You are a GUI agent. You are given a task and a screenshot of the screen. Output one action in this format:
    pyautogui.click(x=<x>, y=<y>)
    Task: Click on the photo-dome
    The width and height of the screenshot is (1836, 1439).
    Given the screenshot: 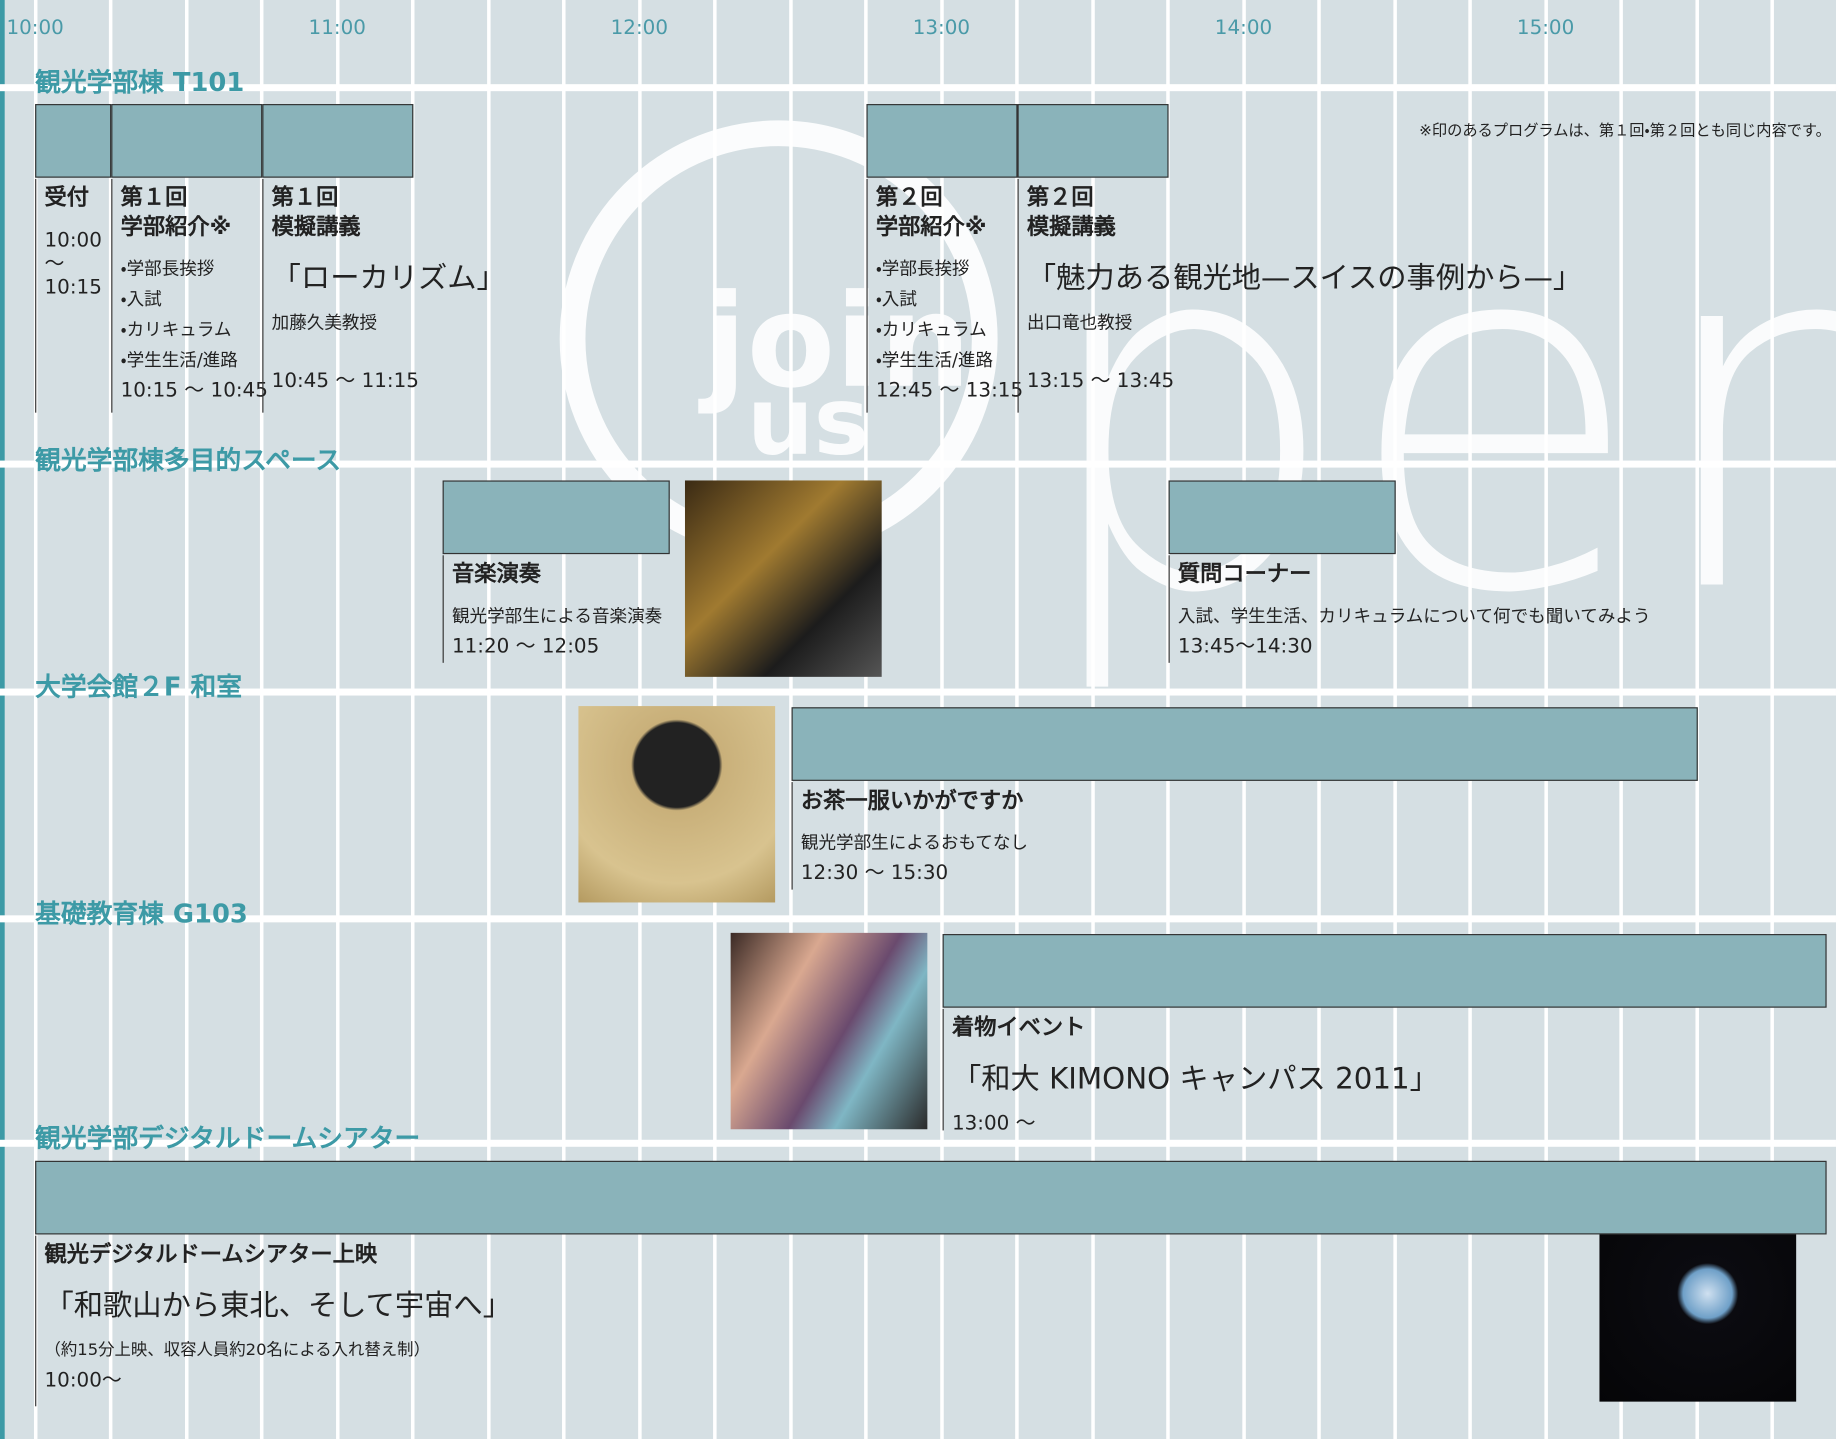 What is the action you would take?
    pyautogui.click(x=1698, y=1303)
    